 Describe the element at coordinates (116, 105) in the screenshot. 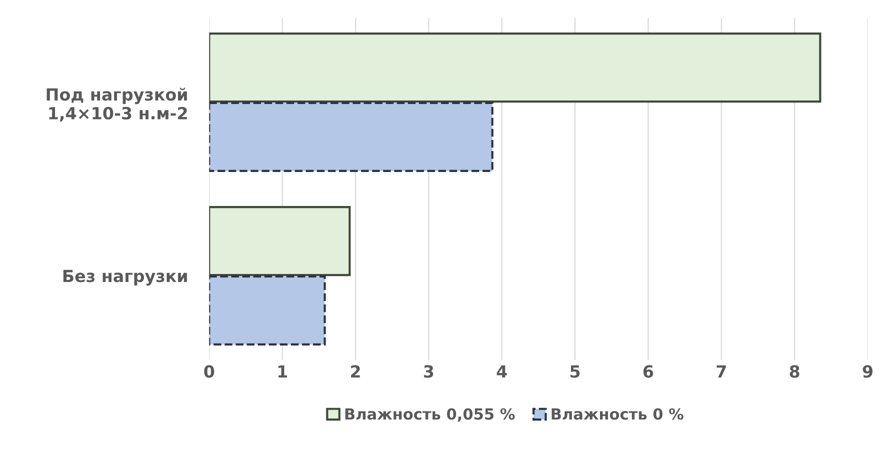

I see `y-tick-label: Под нагрузкой 1,4×10-3 н.м-2` at that location.